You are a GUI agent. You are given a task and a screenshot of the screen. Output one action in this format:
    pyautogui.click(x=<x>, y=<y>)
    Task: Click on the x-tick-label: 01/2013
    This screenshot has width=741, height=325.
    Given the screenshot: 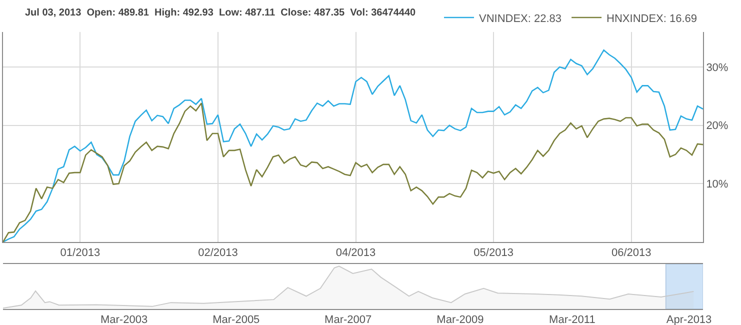 What is the action you would take?
    pyautogui.click(x=80, y=253)
    